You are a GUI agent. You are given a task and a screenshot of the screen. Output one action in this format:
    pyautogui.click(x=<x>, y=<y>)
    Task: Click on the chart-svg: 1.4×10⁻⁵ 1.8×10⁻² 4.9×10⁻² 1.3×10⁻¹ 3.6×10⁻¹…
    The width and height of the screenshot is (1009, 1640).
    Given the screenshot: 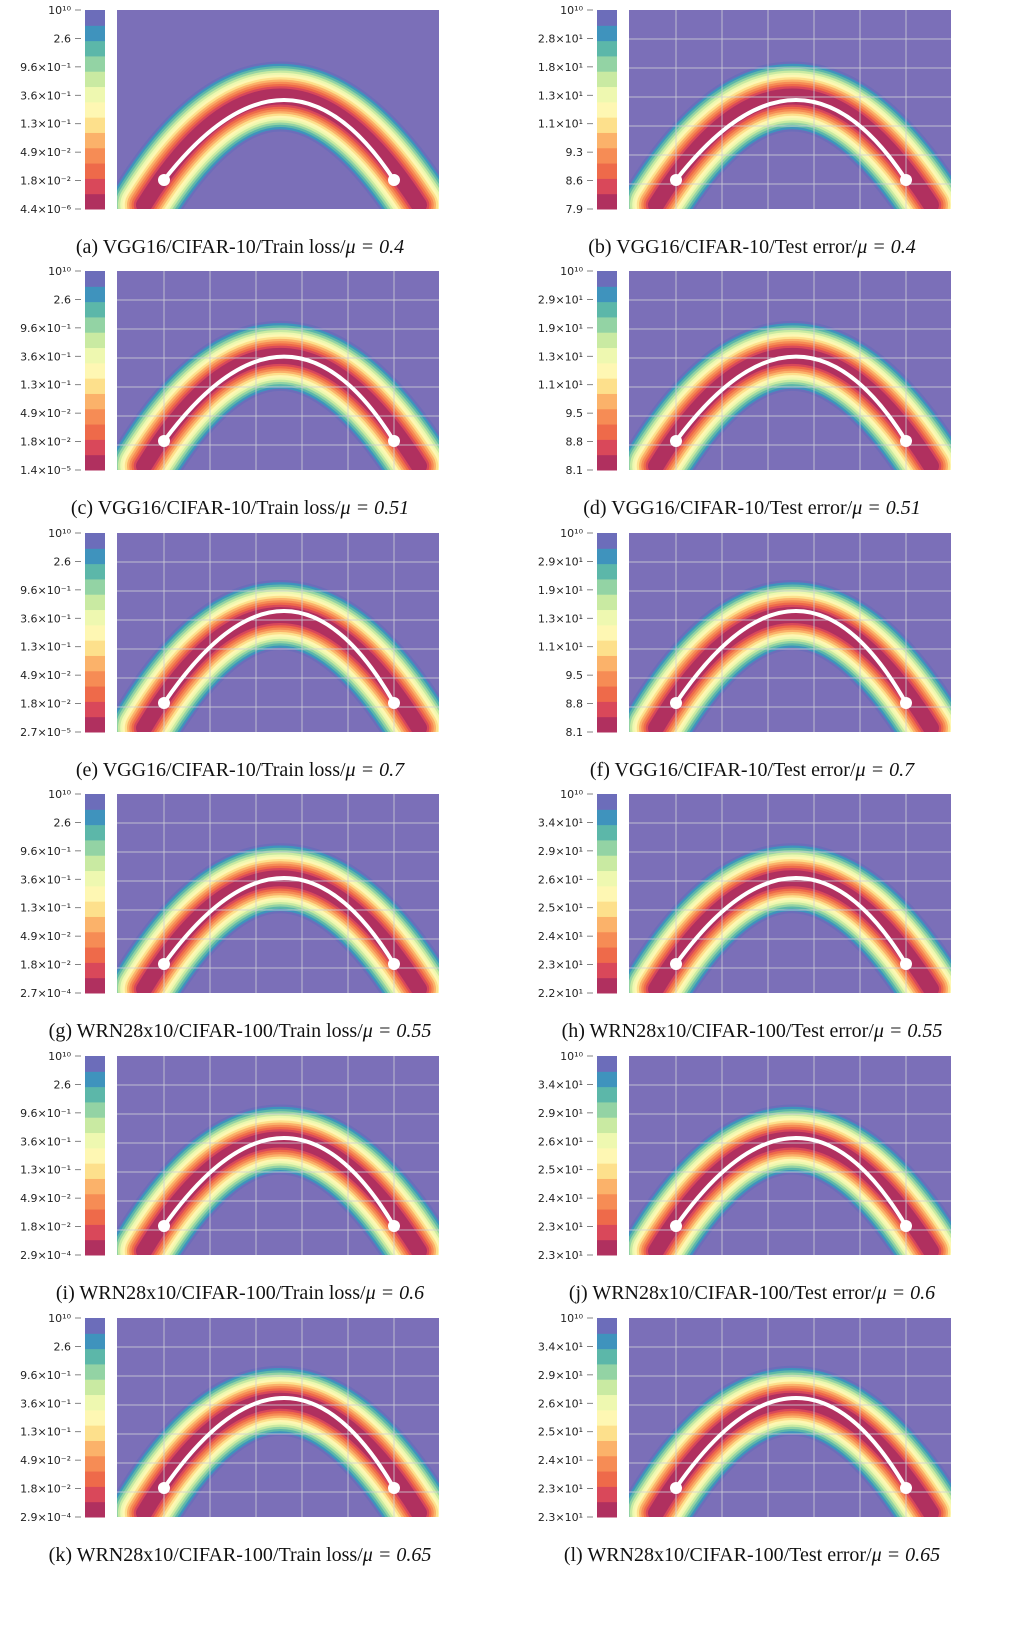 What is the action you would take?
    pyautogui.click(x=229, y=371)
    